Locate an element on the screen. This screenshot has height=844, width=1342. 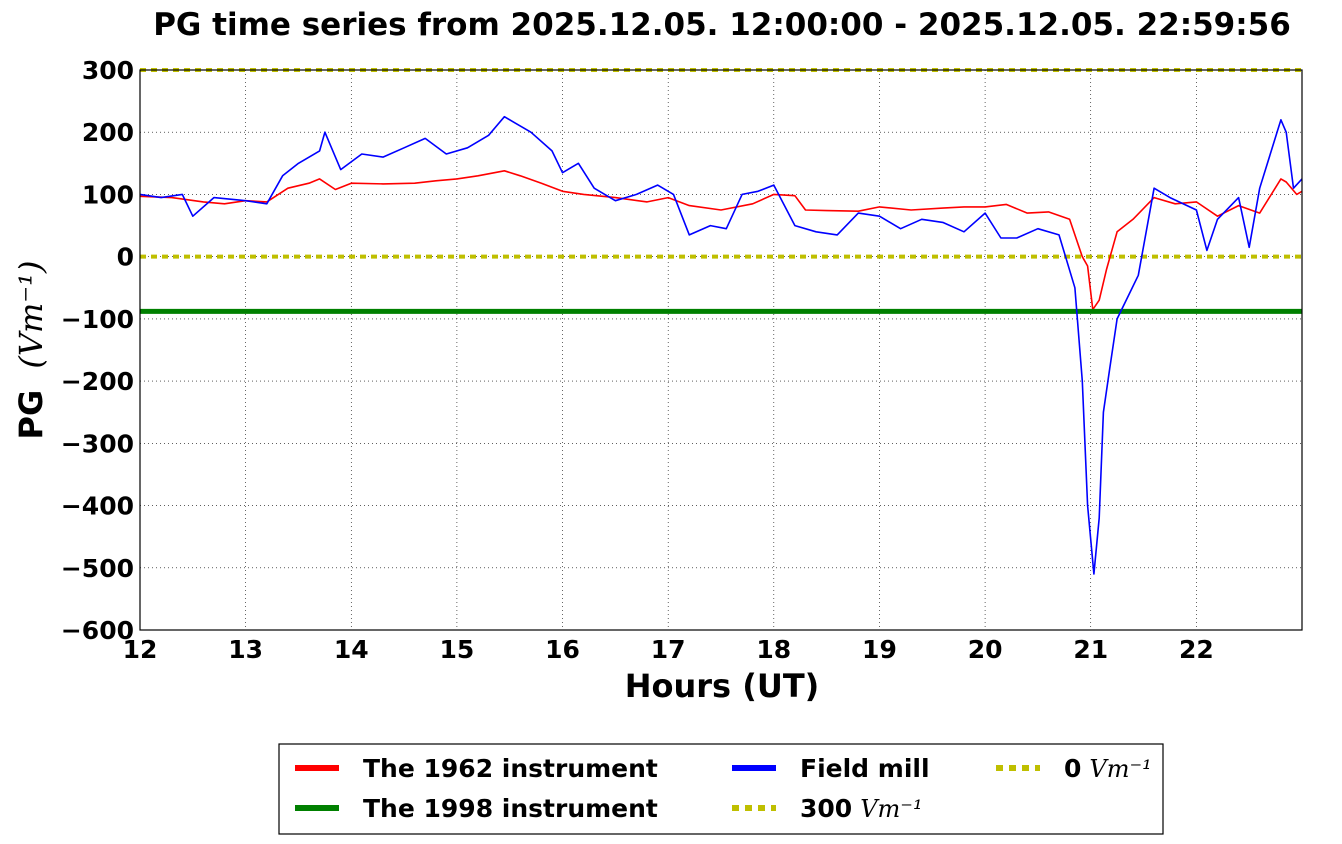
y-axis-label: PG (Vm⁻¹) is located at coordinates (31, 350).